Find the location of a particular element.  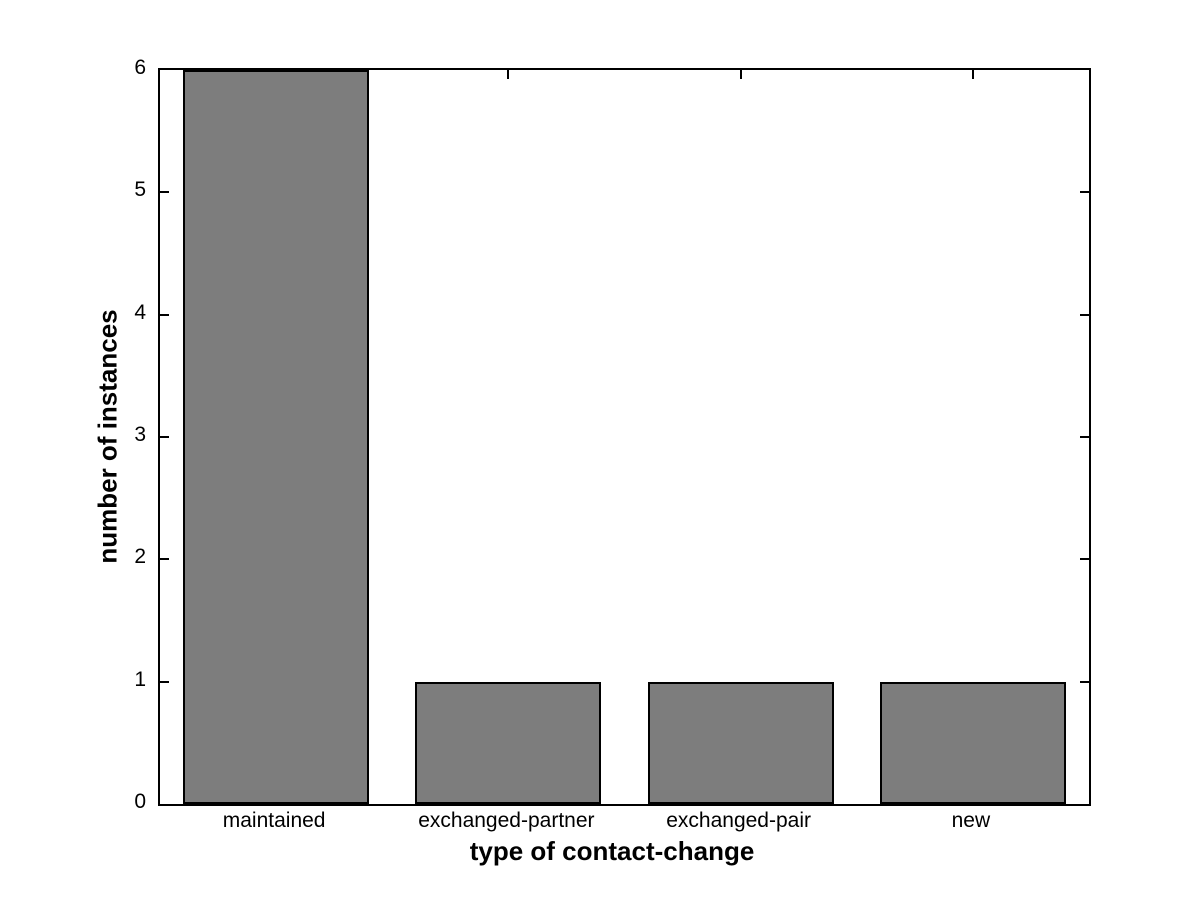

y-tick-label: 5 is located at coordinates (140, 190).